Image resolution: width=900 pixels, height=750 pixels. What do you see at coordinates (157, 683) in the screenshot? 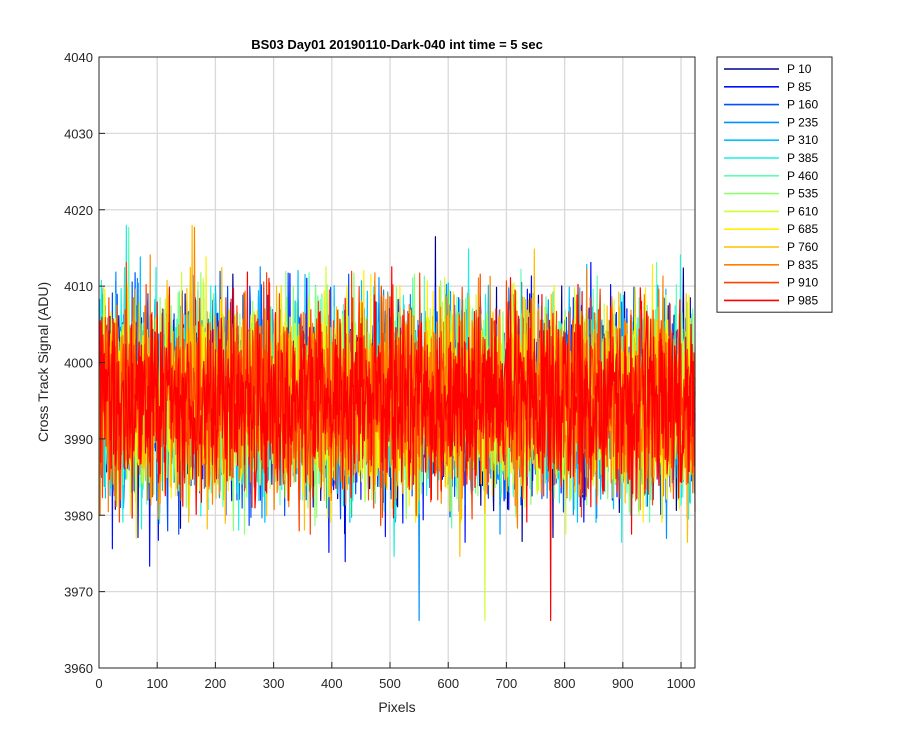
I see `x-tick-label: 100` at bounding box center [157, 683].